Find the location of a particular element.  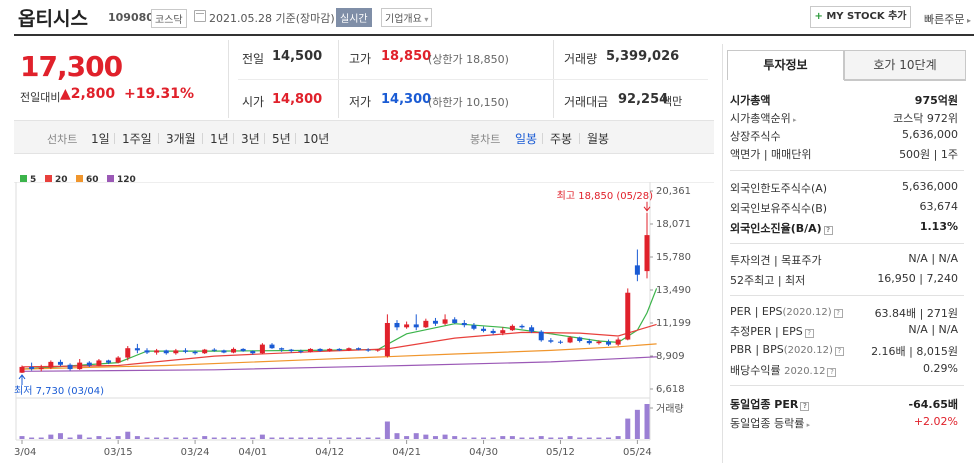

foreign-hold-value: 63,674 is located at coordinates (939, 206).